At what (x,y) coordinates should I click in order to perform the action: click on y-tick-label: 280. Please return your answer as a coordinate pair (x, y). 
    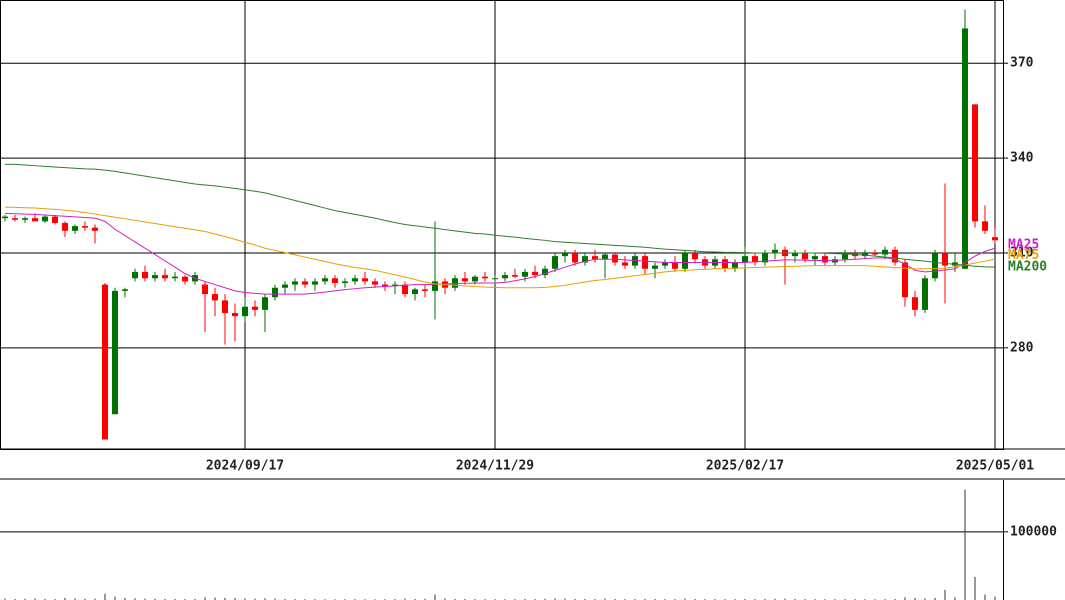
    Looking at the image, I should click on (1022, 347).